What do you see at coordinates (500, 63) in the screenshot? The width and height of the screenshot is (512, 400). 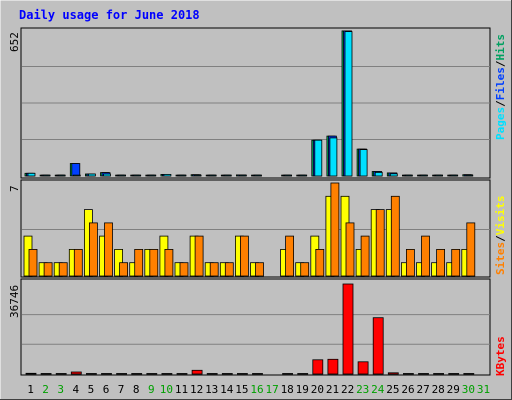 I see `legend-sep-2: /` at bounding box center [500, 63].